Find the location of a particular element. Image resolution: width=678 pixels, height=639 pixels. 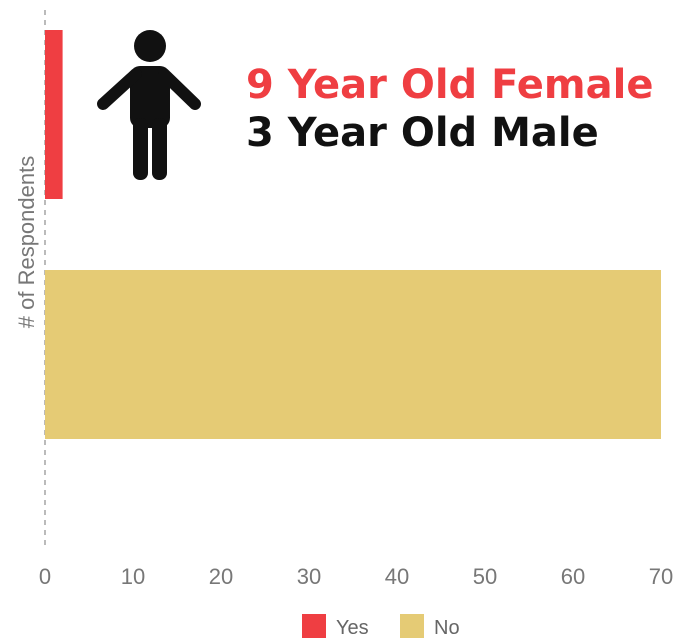

legend-label-yes: Yes is located at coordinates (352, 628).